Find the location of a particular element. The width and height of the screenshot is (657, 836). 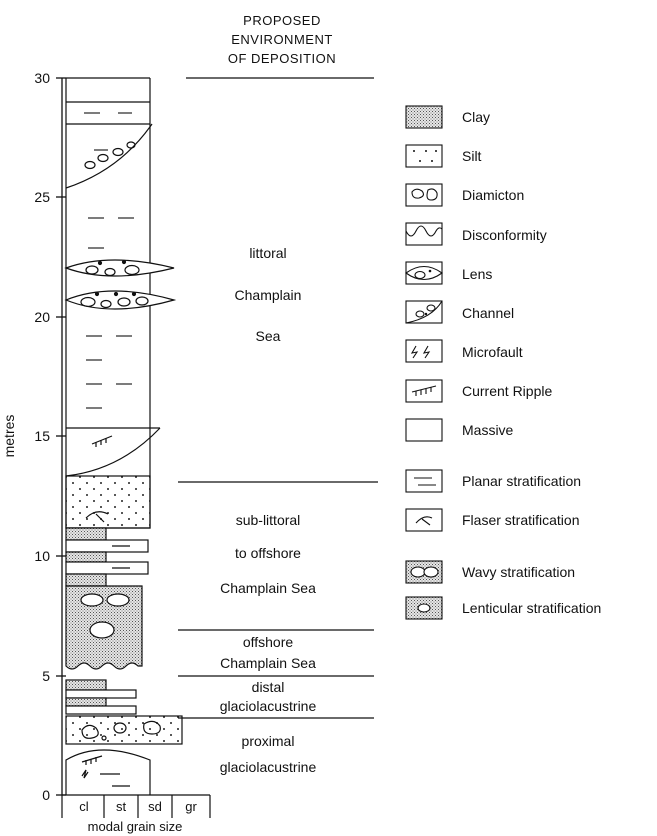

legend-item-channel: Channel is located at coordinates (459, 312).